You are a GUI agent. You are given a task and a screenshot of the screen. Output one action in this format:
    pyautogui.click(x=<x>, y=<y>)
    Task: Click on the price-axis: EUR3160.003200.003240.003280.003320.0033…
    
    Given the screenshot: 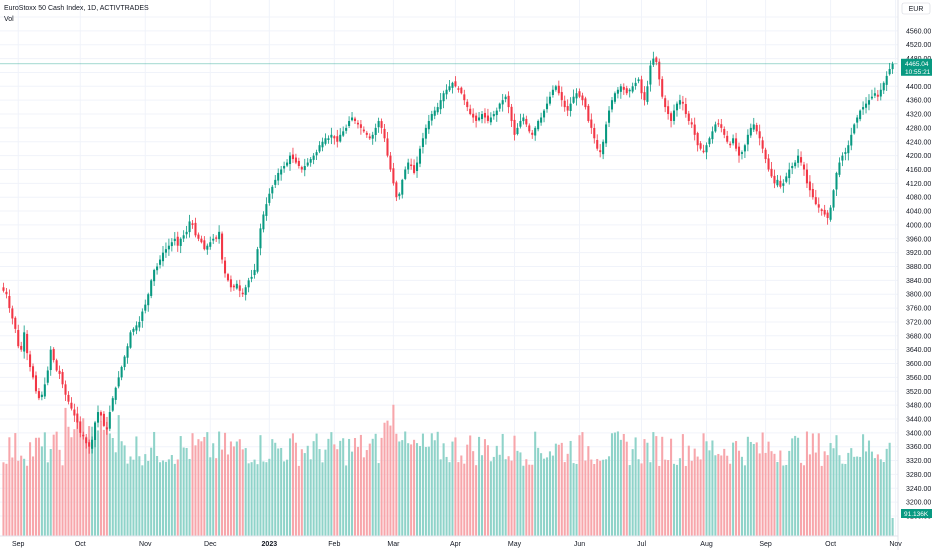 What is the action you would take?
    pyautogui.click(x=914, y=275)
    